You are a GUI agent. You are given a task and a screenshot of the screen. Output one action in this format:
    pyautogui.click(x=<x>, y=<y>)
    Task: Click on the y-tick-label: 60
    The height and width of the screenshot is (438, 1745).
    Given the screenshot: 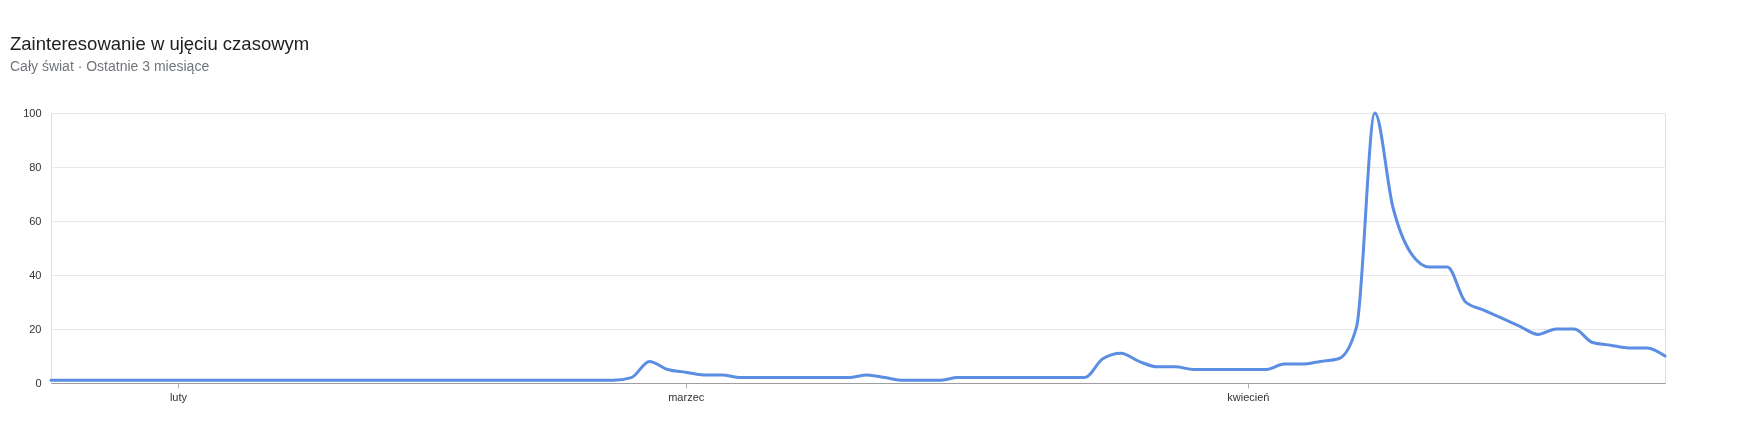 What is the action you would take?
    pyautogui.click(x=35, y=220)
    